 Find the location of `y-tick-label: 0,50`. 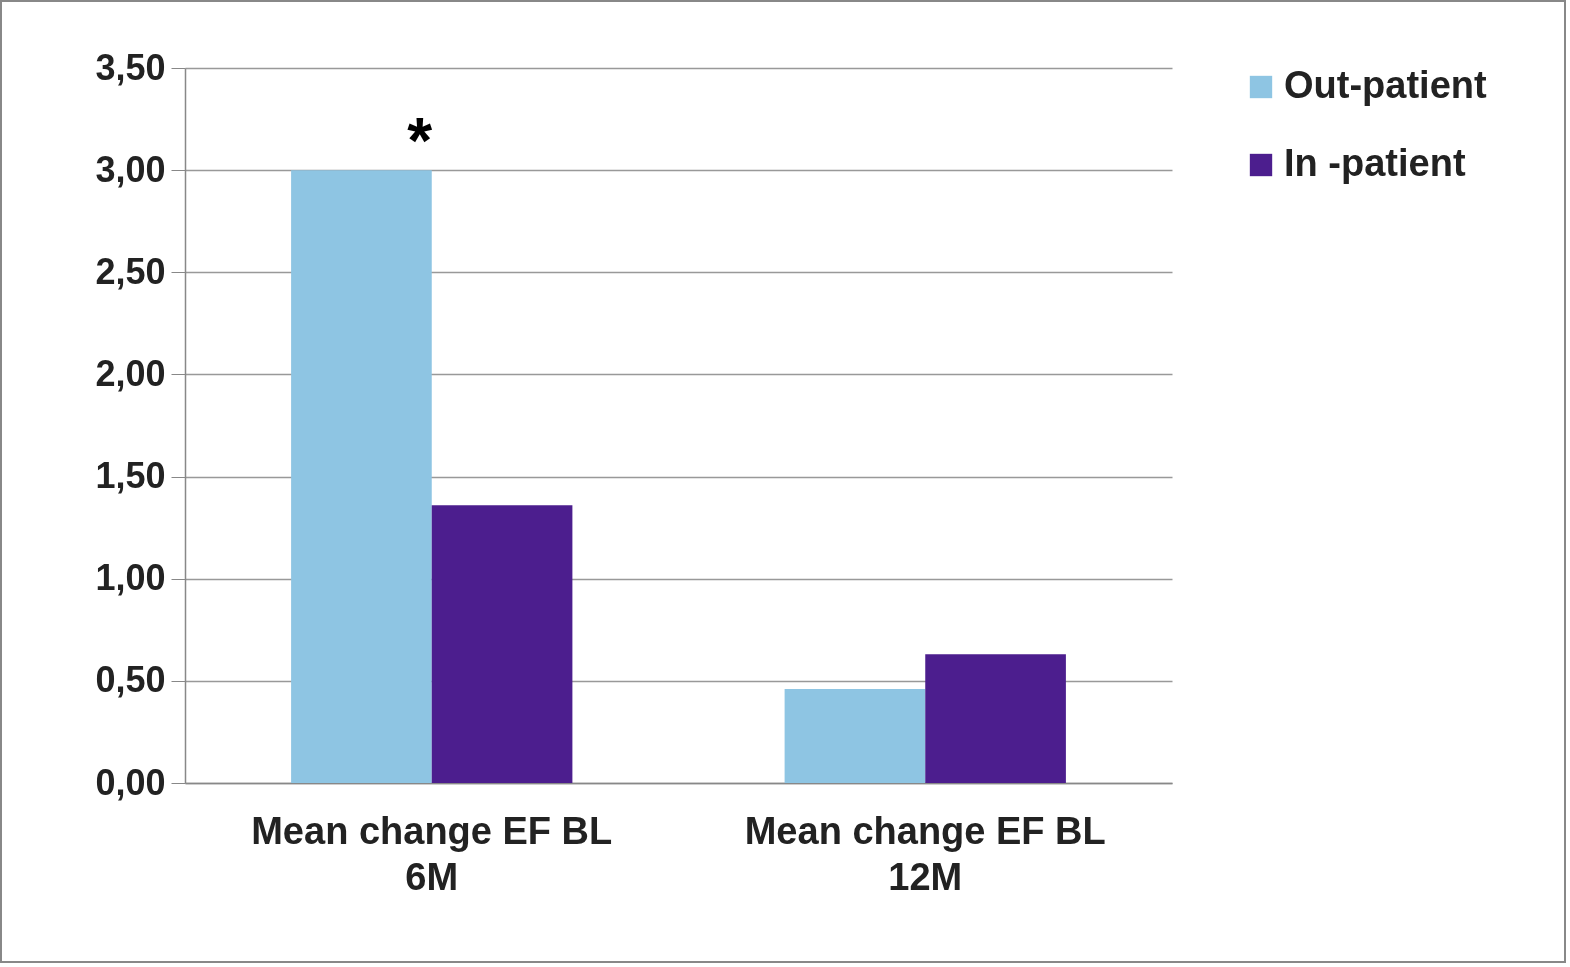

y-tick-label: 0,50 is located at coordinates (130, 680).